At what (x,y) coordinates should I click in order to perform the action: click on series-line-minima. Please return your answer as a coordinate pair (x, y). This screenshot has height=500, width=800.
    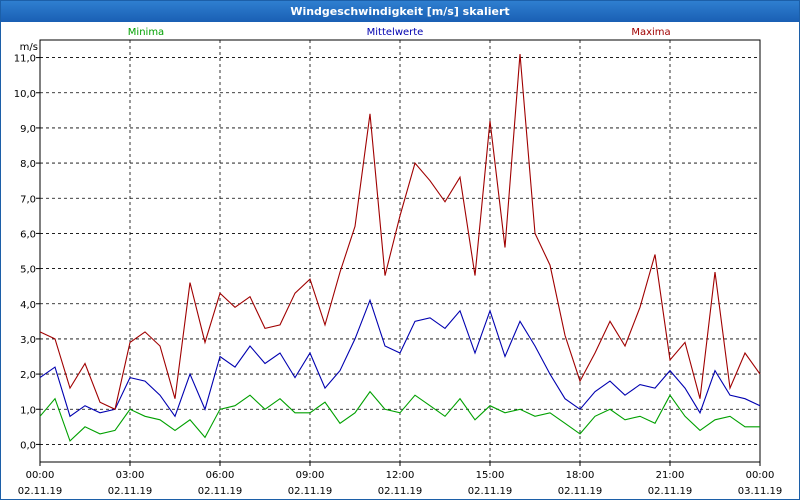
    Looking at the image, I should click on (399, 416).